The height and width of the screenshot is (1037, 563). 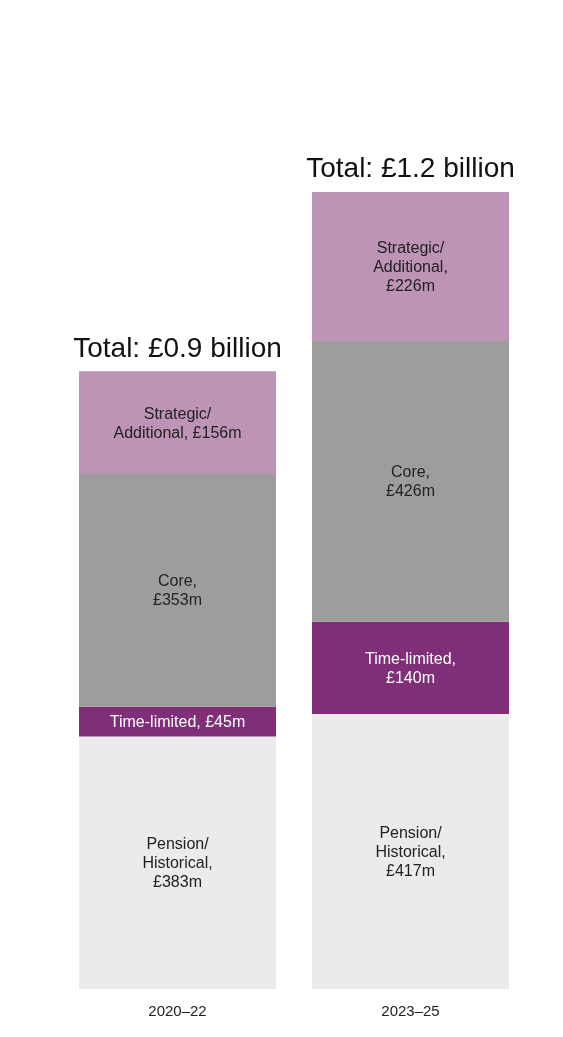 I want to click on x-tick-label: 2023–25, so click(x=410, y=1010).